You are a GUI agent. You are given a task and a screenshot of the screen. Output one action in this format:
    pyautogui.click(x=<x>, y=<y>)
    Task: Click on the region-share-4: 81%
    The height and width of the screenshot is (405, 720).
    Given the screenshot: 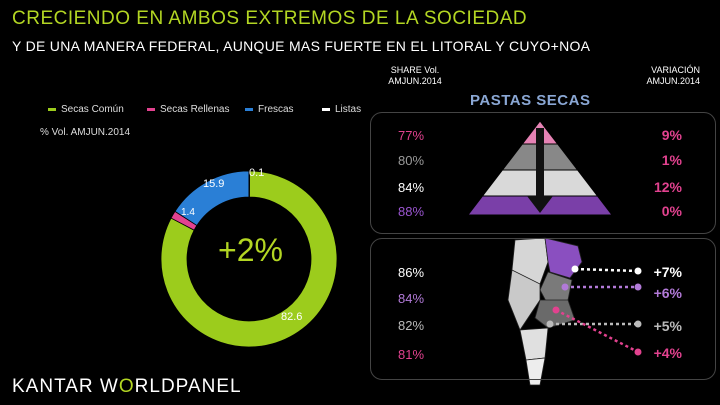 What is the action you would take?
    pyautogui.click(x=411, y=354)
    